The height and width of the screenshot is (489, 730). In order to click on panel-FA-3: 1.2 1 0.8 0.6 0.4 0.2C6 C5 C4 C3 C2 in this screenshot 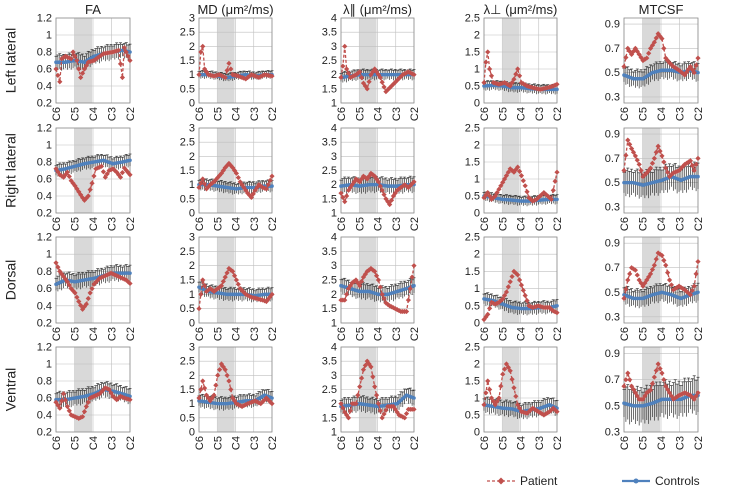, I will do `click(87, 396)`.